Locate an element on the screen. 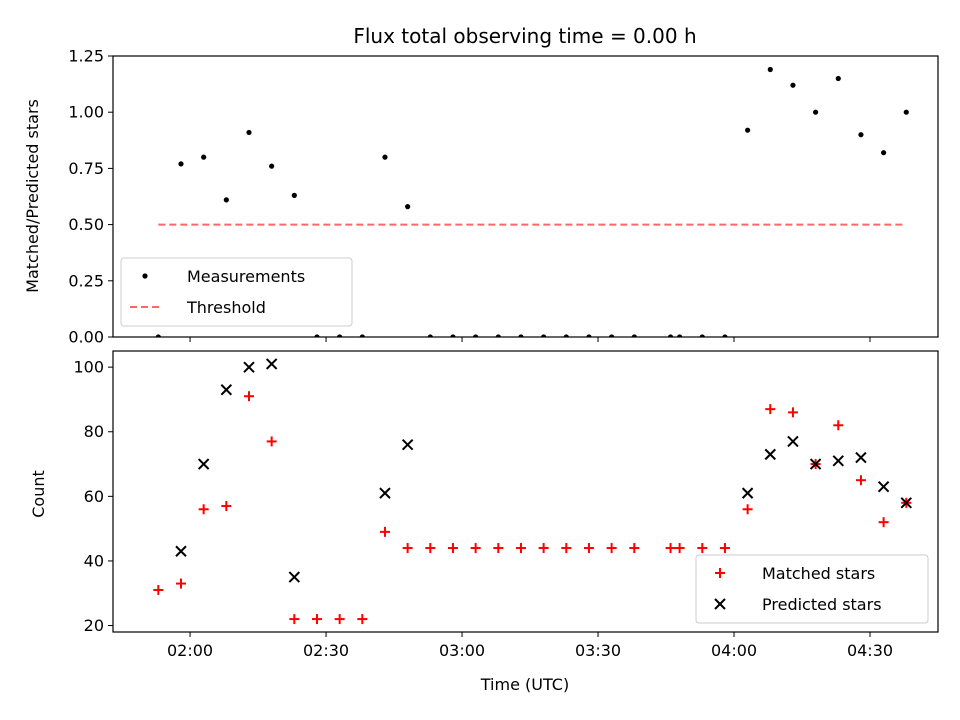  x-tick-label: 04:30 is located at coordinates (870, 650).